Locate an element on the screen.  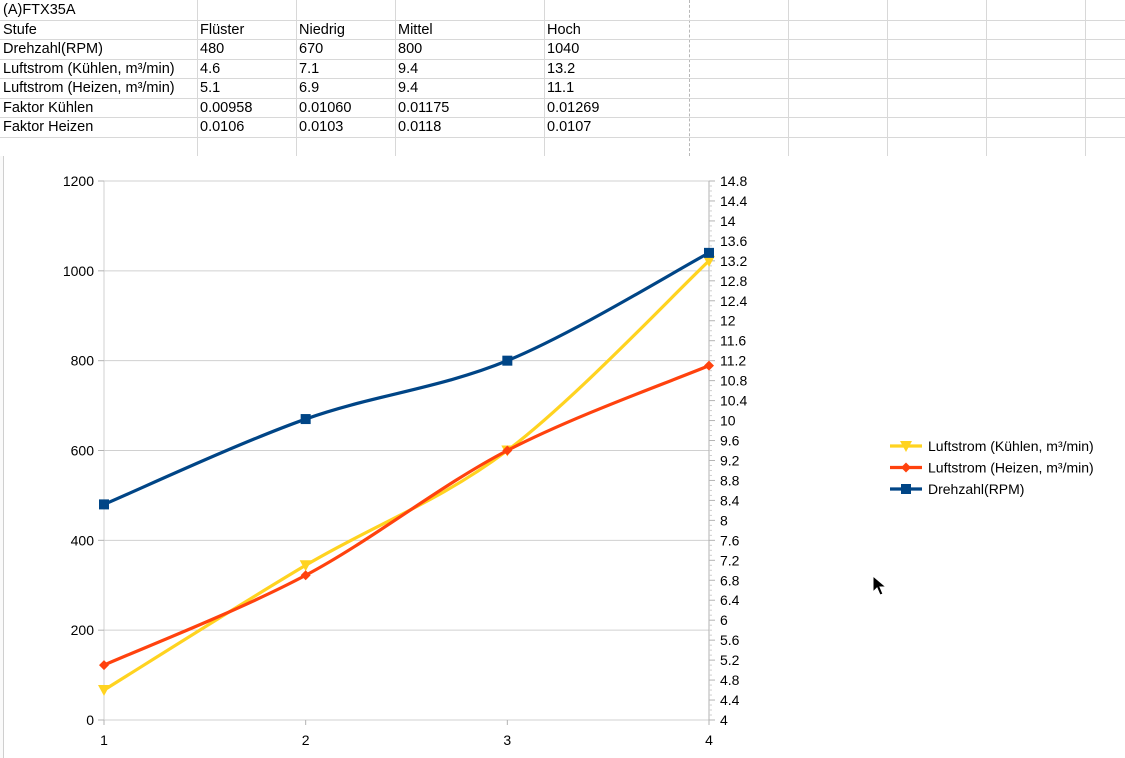
y-right-tick-label: 13.2 is located at coordinates (733, 261).